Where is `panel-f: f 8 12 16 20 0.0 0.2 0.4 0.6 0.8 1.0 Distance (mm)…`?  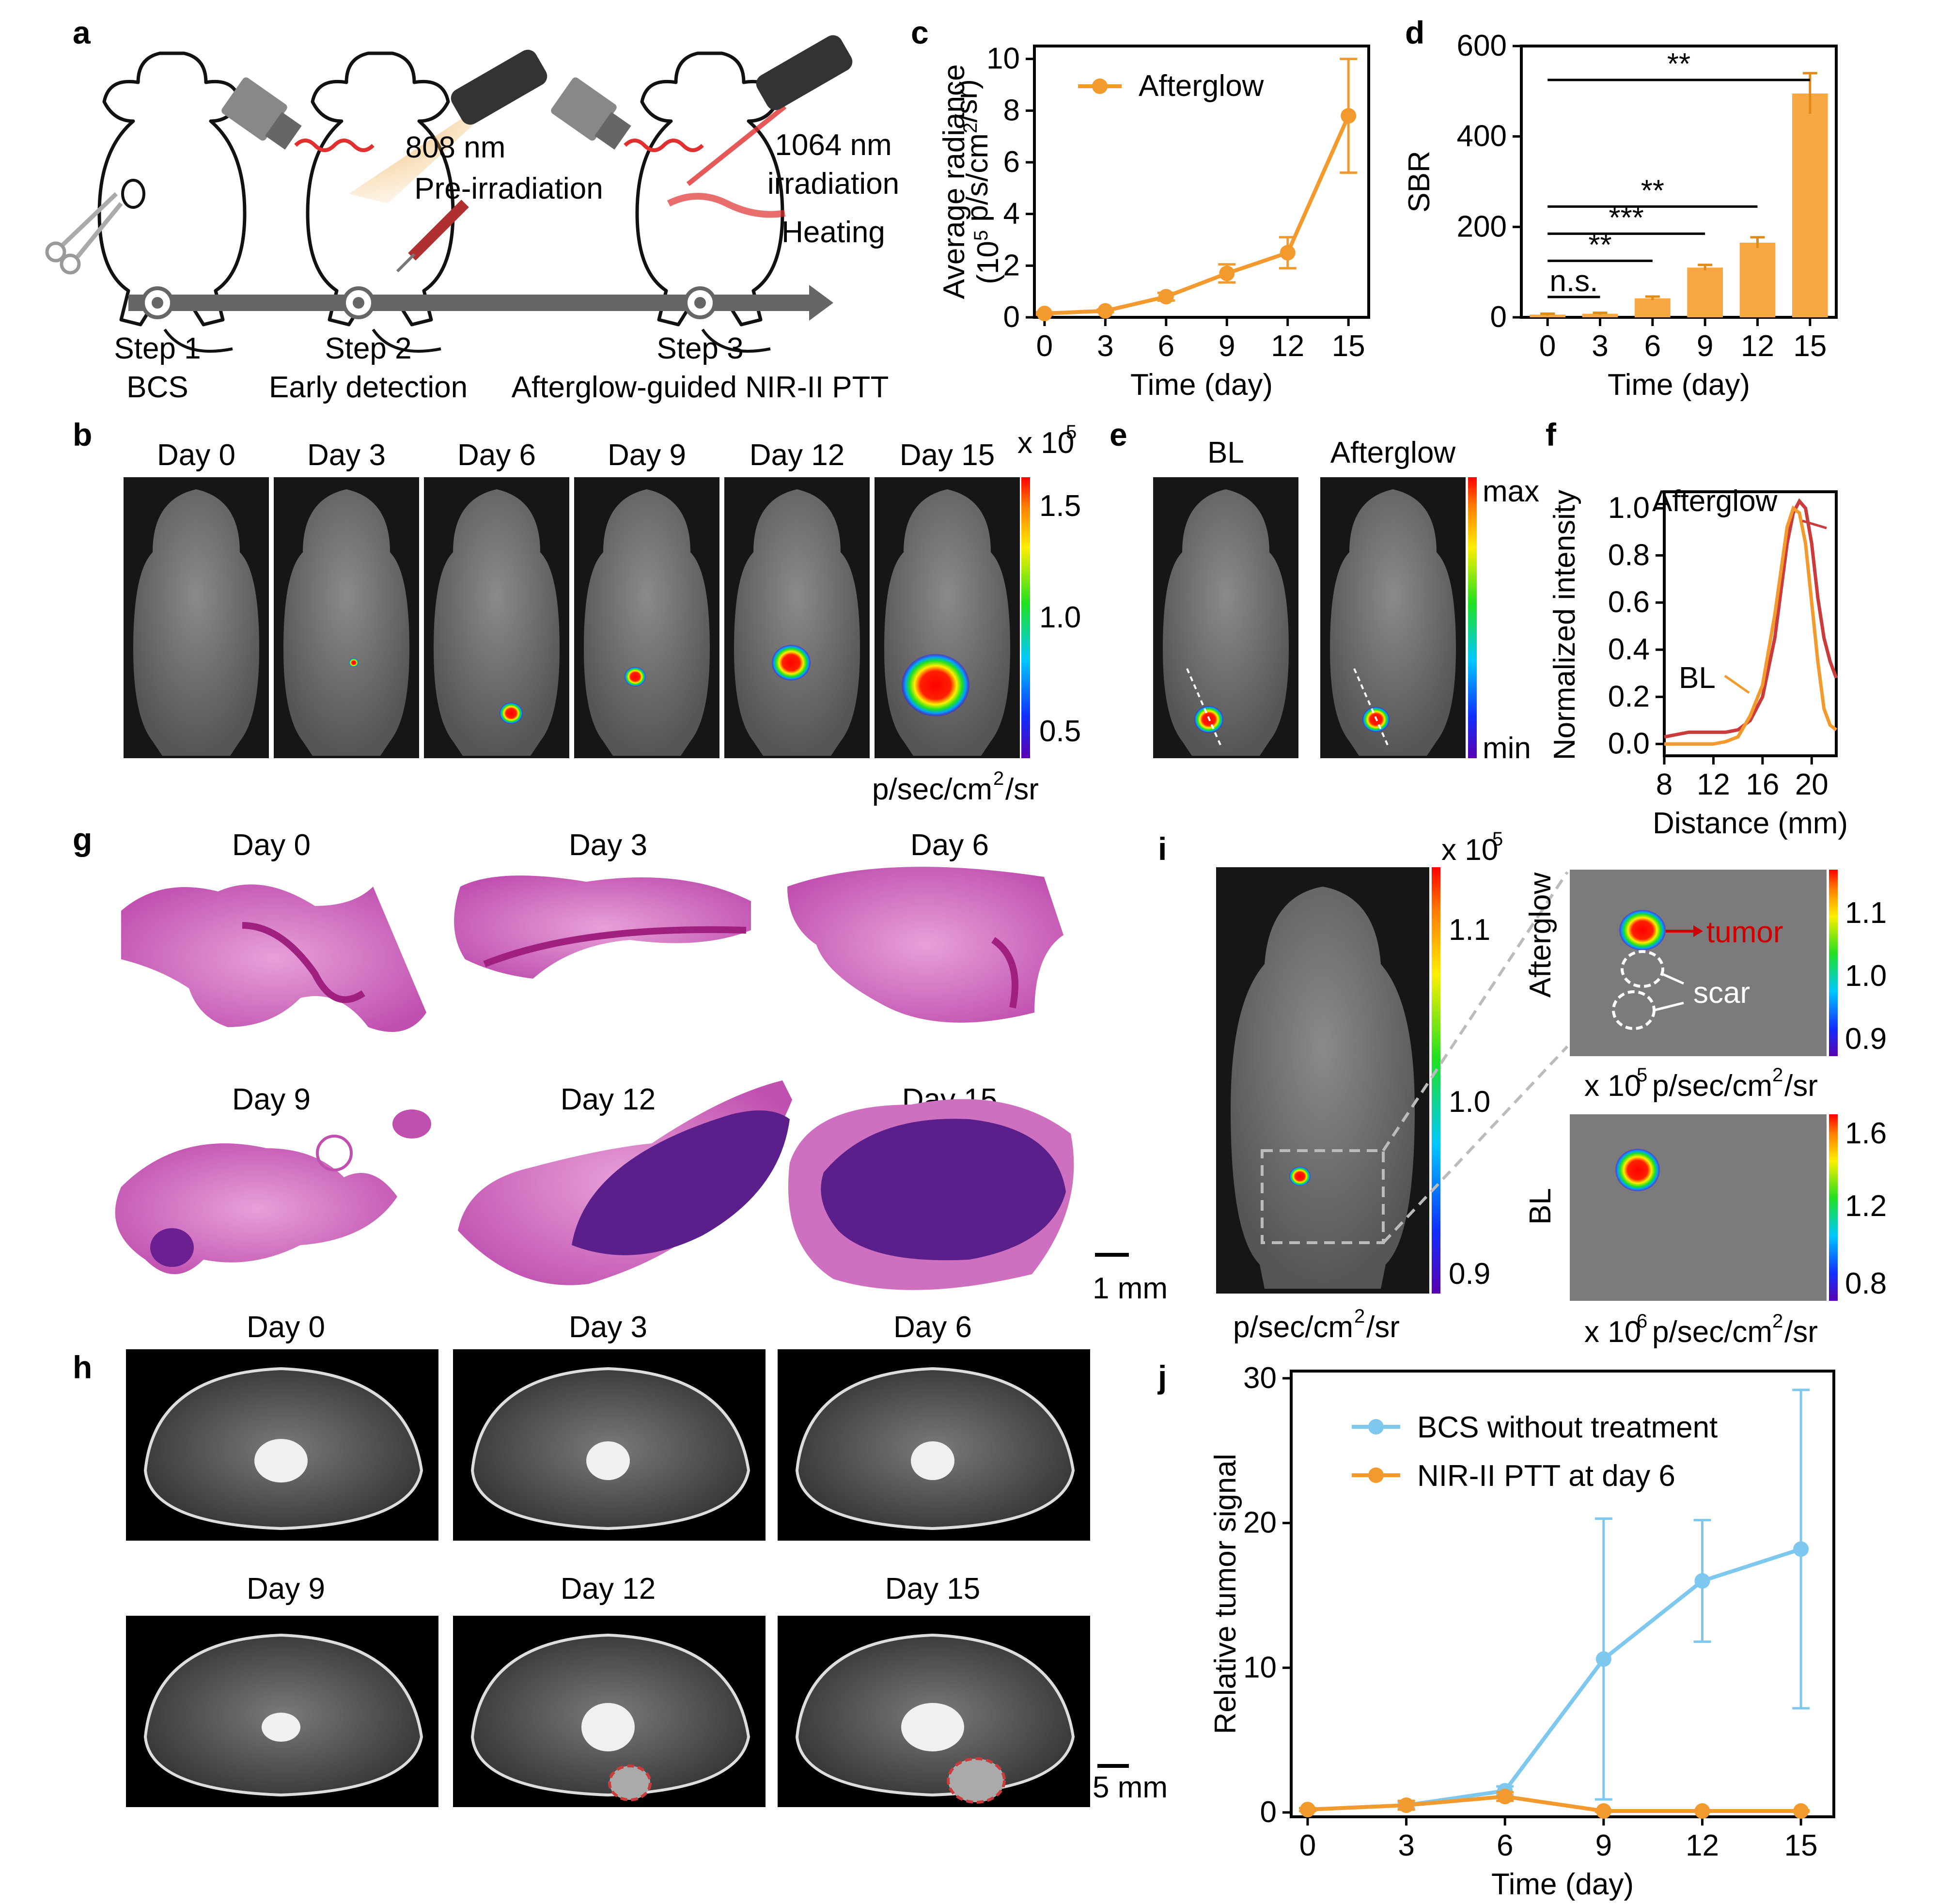
panel-f: f 8 12 16 20 0.0 0.2 0.4 0.6 0.8 1.0 Distance (mm)… is located at coordinates (1697, 629).